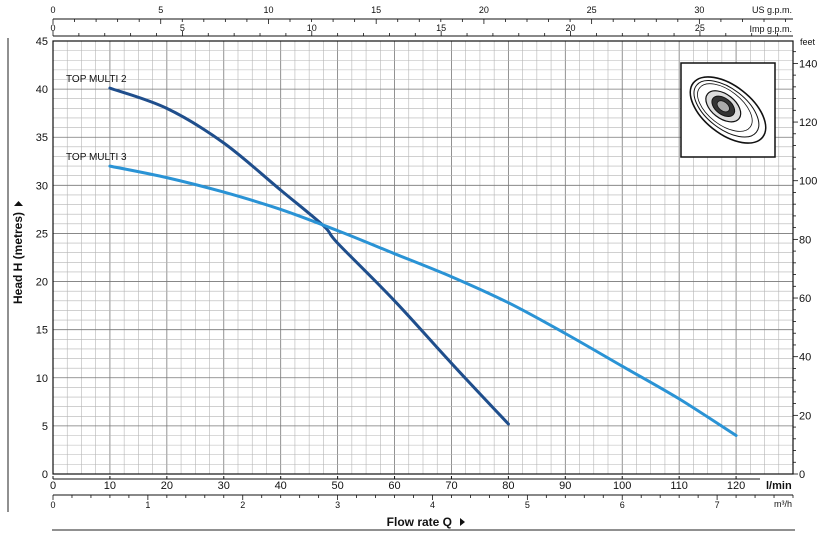 The image size is (827, 540). I want to click on flow-lmin-axis: 0 10 20 30 40 50 60 70 80 90 100 110 120, so click(405, 484).